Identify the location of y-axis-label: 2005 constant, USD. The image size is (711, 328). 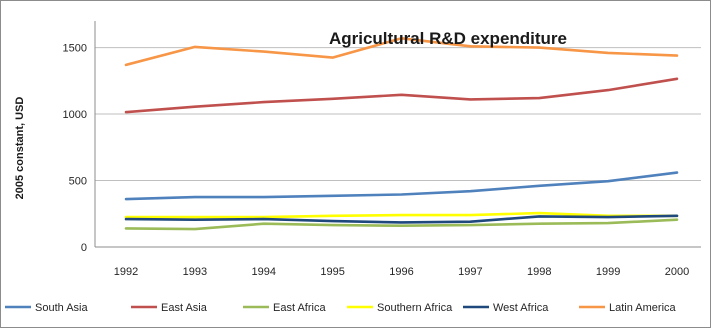
(20, 148).